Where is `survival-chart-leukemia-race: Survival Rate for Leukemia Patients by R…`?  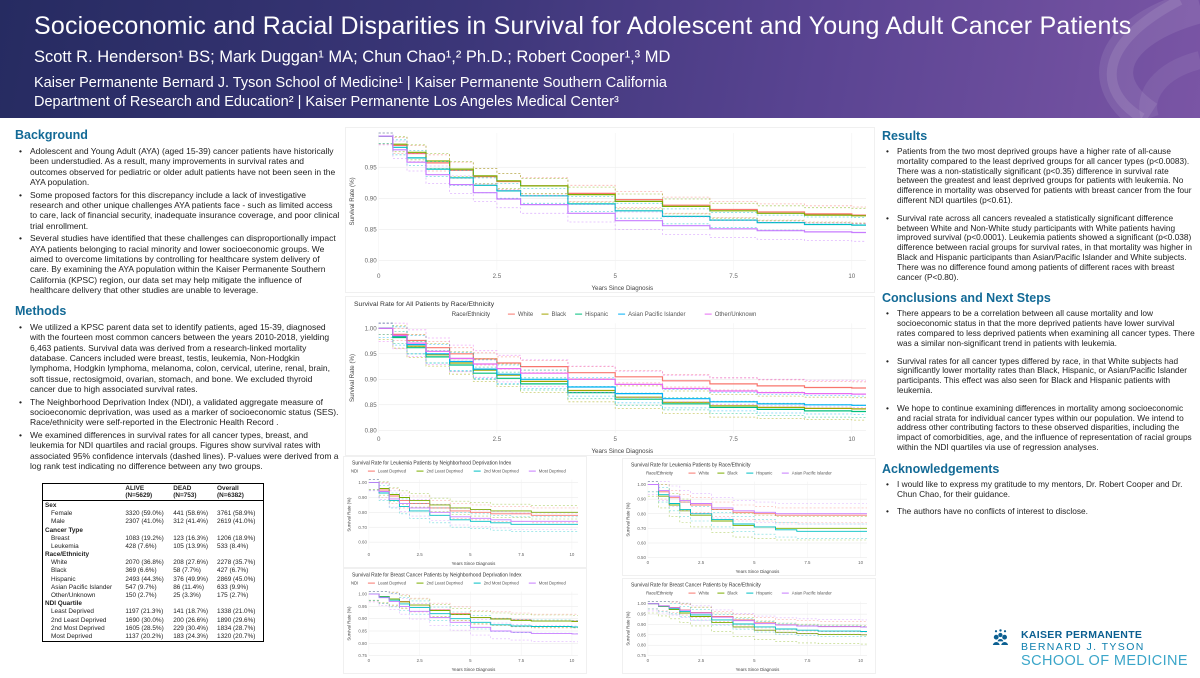 survival-chart-leukemia-race: Survival Rate for Leukemia Patients by R… is located at coordinates (749, 517).